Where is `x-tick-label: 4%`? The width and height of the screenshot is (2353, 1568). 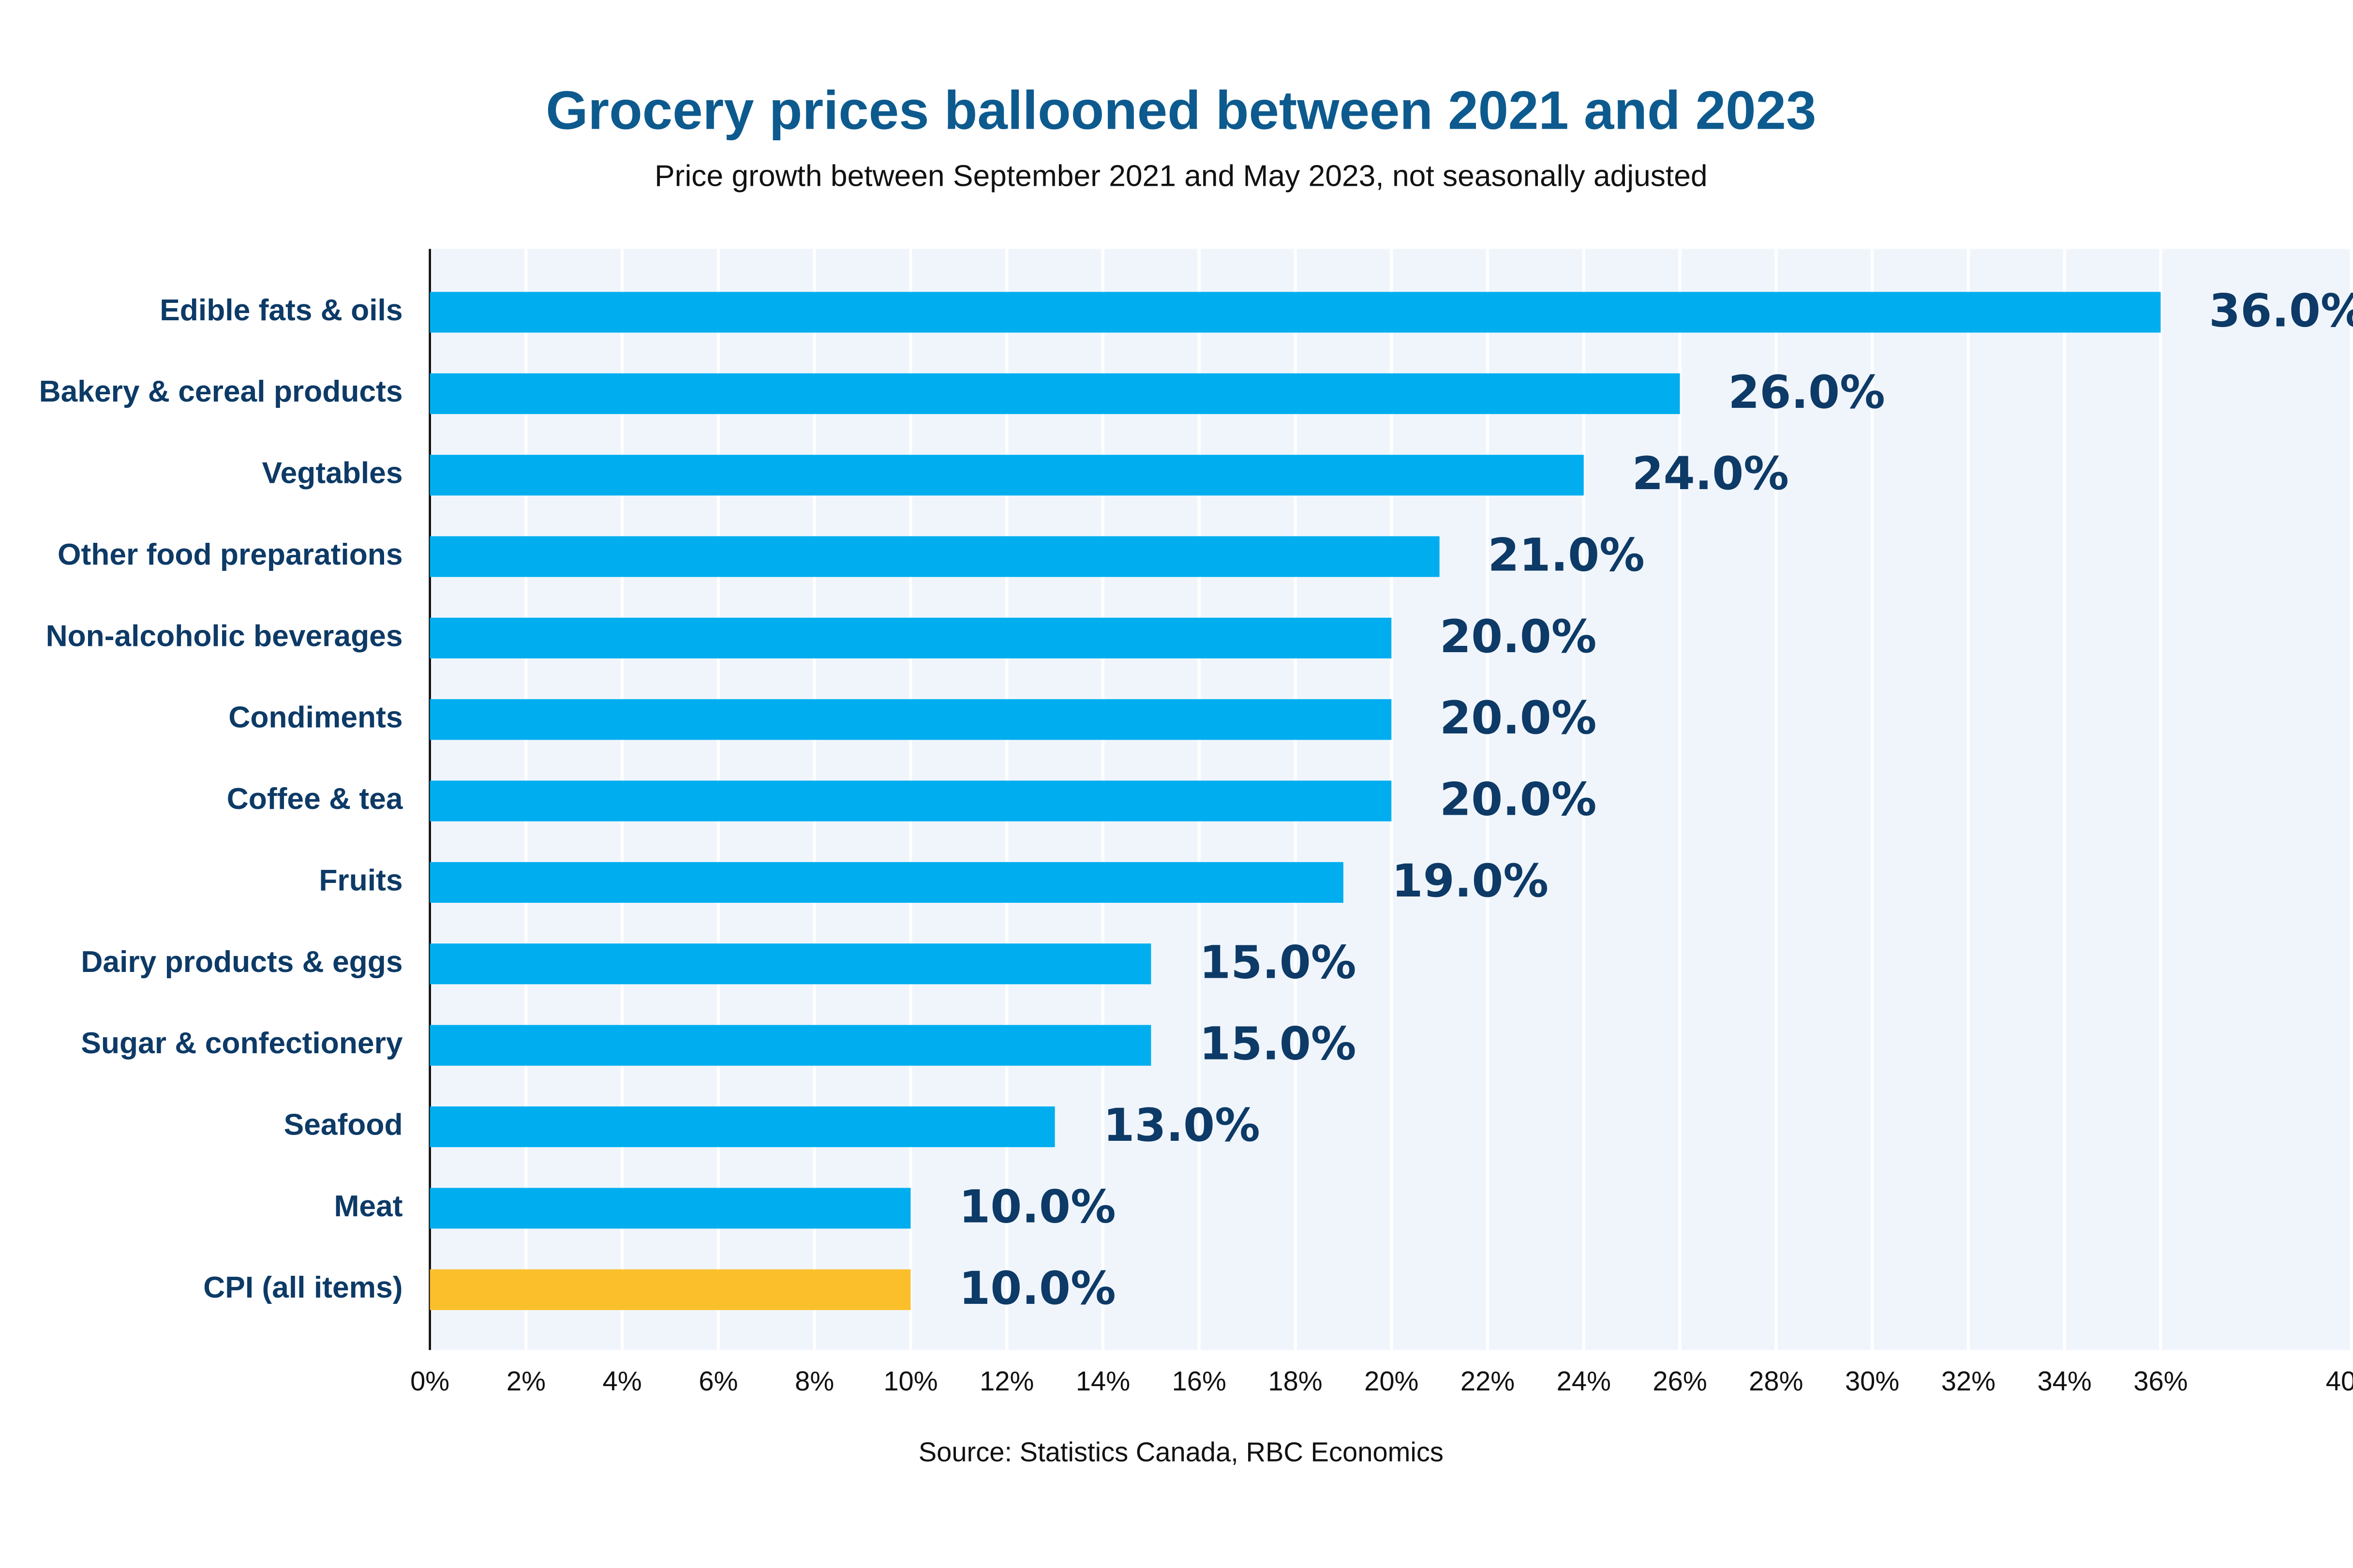 x-tick-label: 4% is located at coordinates (622, 1381).